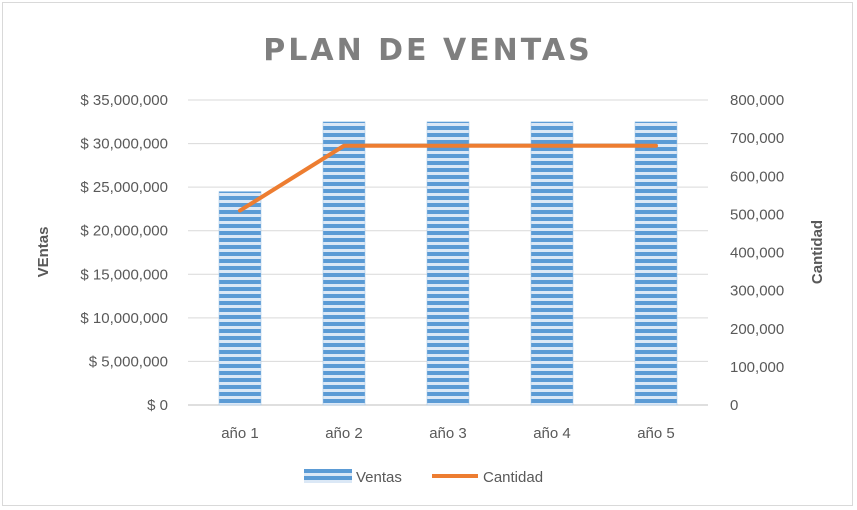 The image size is (857, 510). I want to click on x-tick-label: año 3, so click(448, 433).